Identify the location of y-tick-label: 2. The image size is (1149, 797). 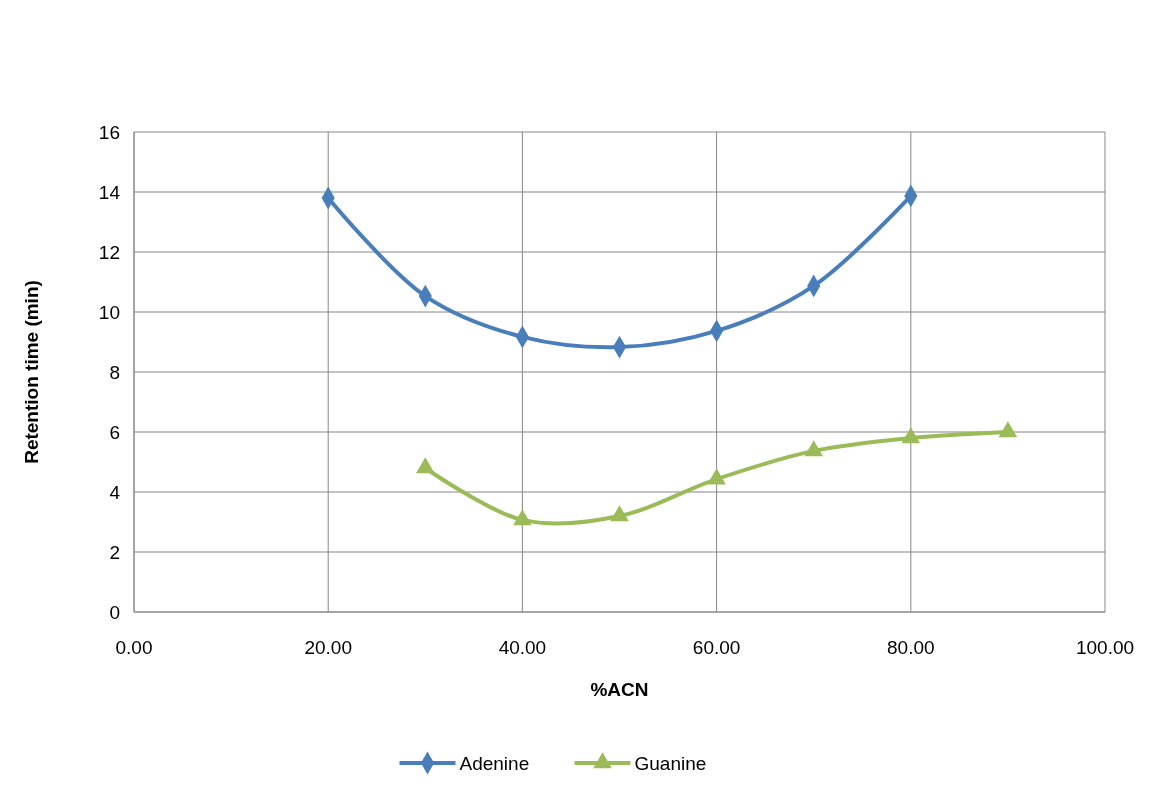
(114, 552).